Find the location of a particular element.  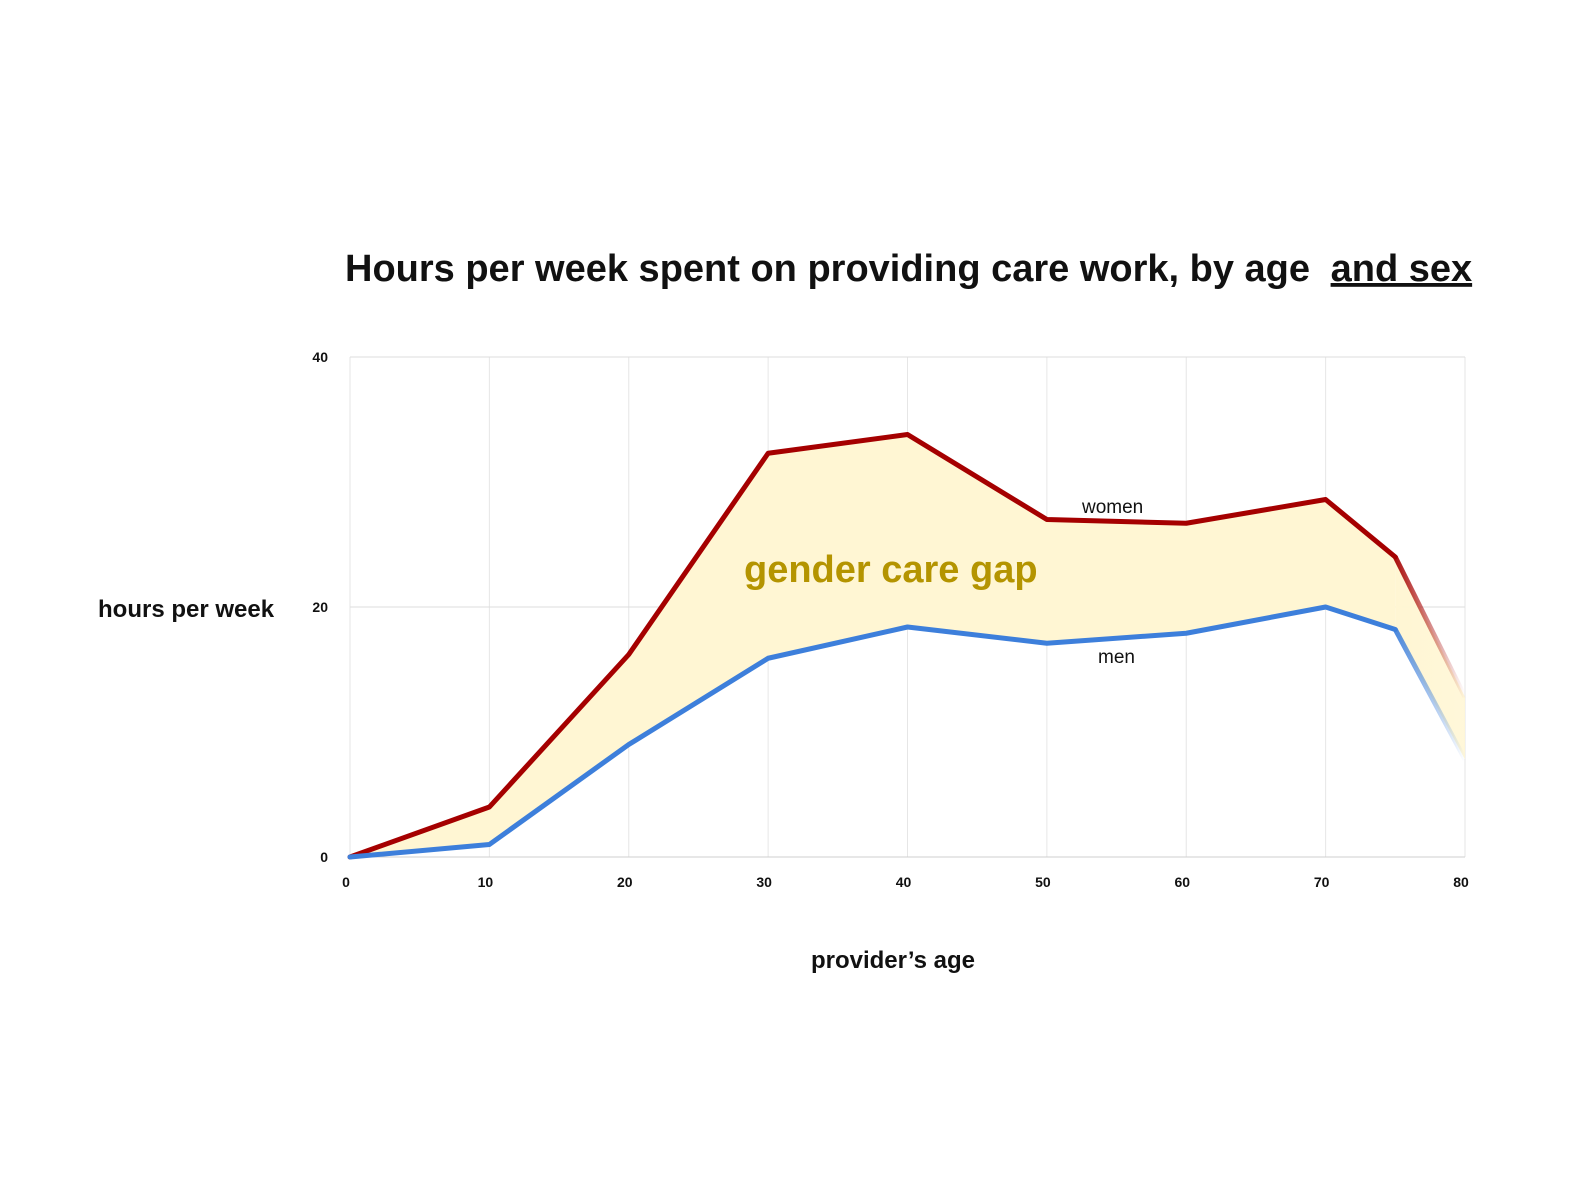

x-tick-label: 40 is located at coordinates (904, 882).